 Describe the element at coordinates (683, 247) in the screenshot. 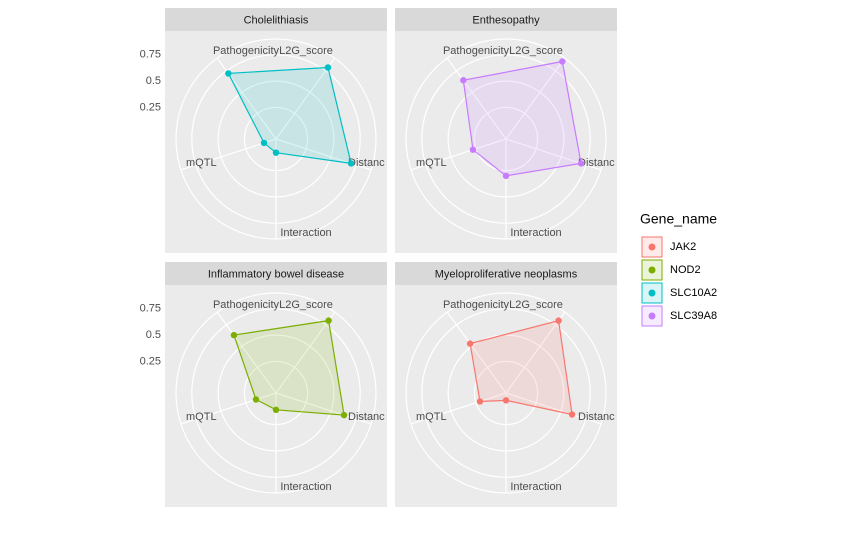

I see `legend-label: JAK2` at that location.